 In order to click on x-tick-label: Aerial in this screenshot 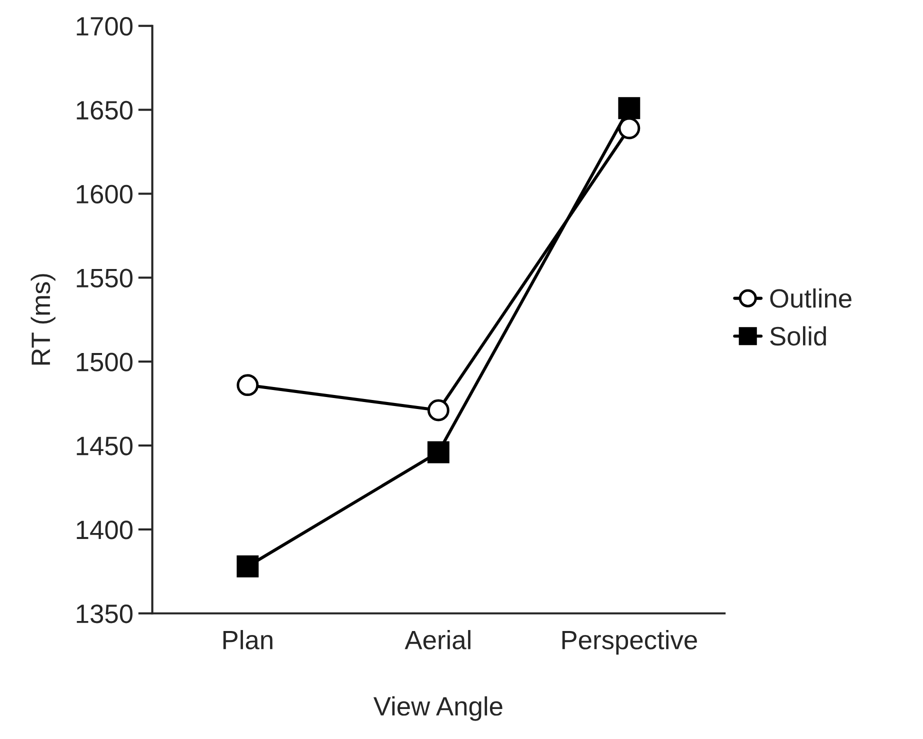, I will do `click(437, 640)`.